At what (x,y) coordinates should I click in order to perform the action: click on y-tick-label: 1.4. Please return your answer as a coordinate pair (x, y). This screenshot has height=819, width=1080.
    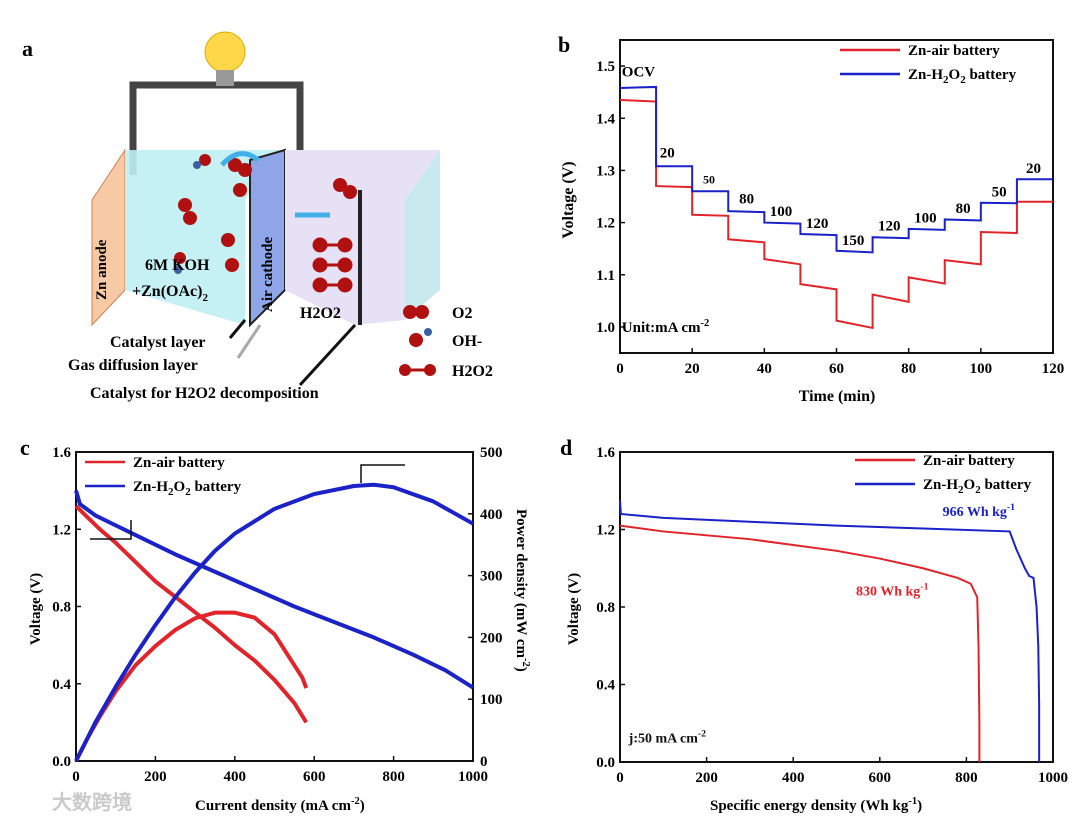
    Looking at the image, I should click on (605, 119).